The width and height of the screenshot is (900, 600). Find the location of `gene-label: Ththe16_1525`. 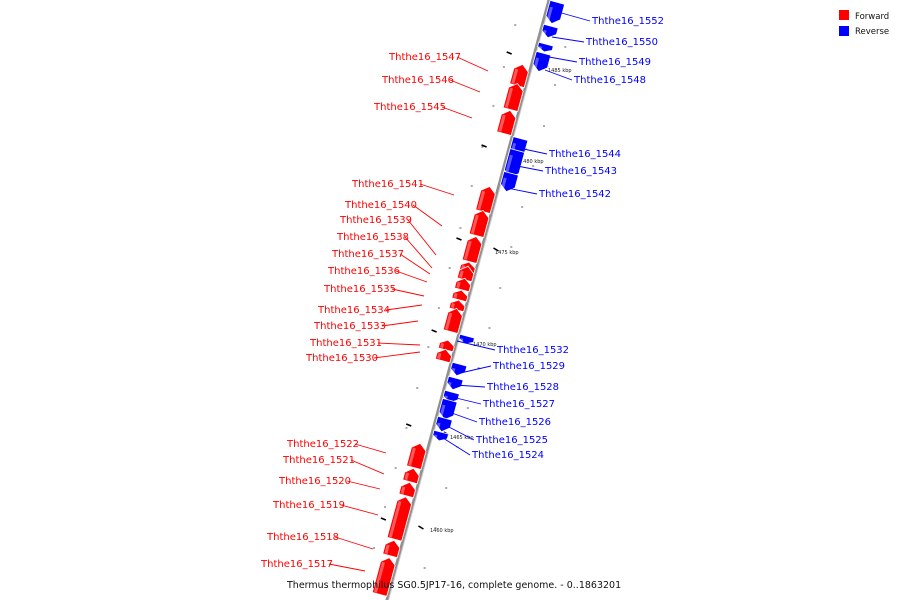

gene-label: Ththe16_1525 is located at coordinates (511, 440).